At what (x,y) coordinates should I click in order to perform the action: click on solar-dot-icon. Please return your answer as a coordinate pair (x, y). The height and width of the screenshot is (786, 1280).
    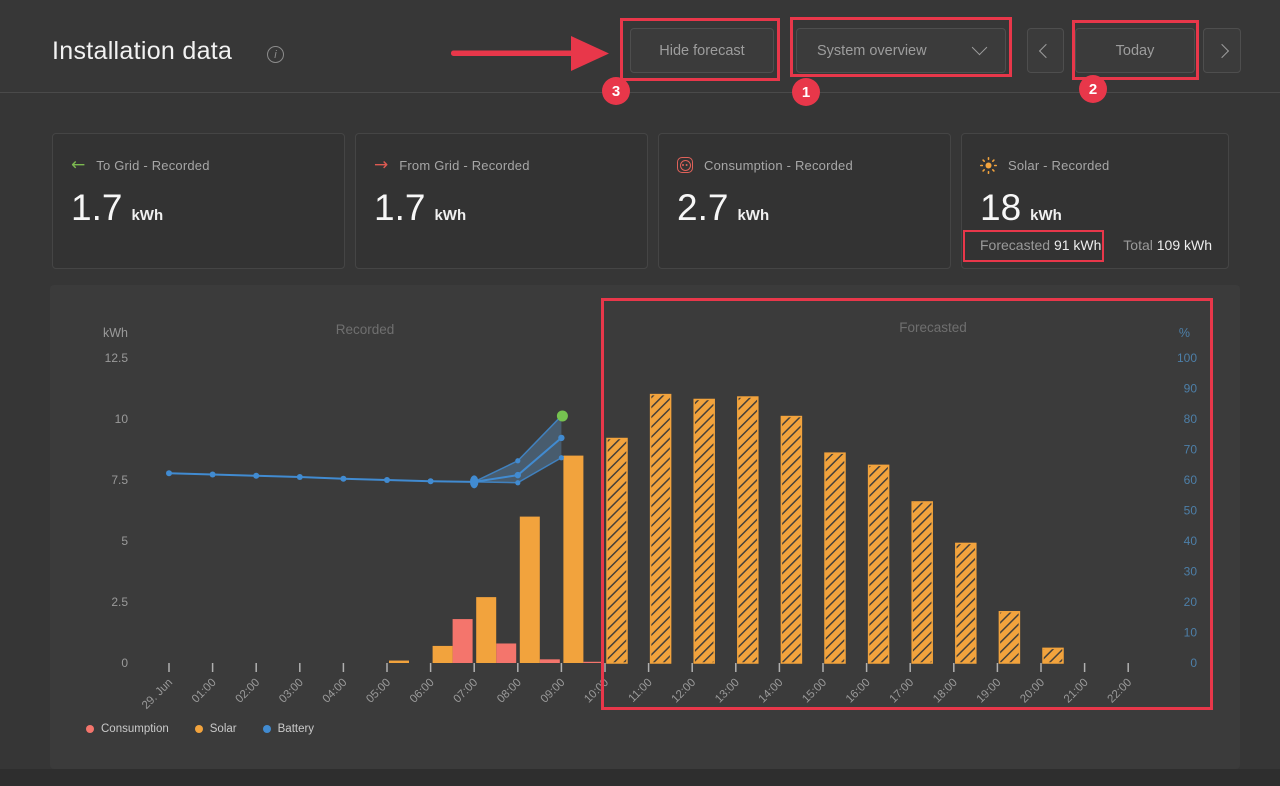
    Looking at the image, I should click on (198, 729).